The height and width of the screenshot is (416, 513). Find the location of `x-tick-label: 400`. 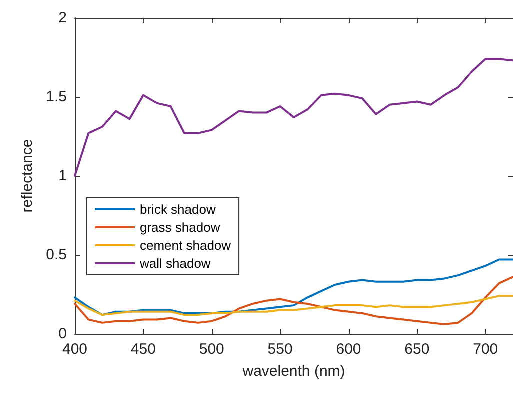

x-tick-label: 400 is located at coordinates (75, 349).